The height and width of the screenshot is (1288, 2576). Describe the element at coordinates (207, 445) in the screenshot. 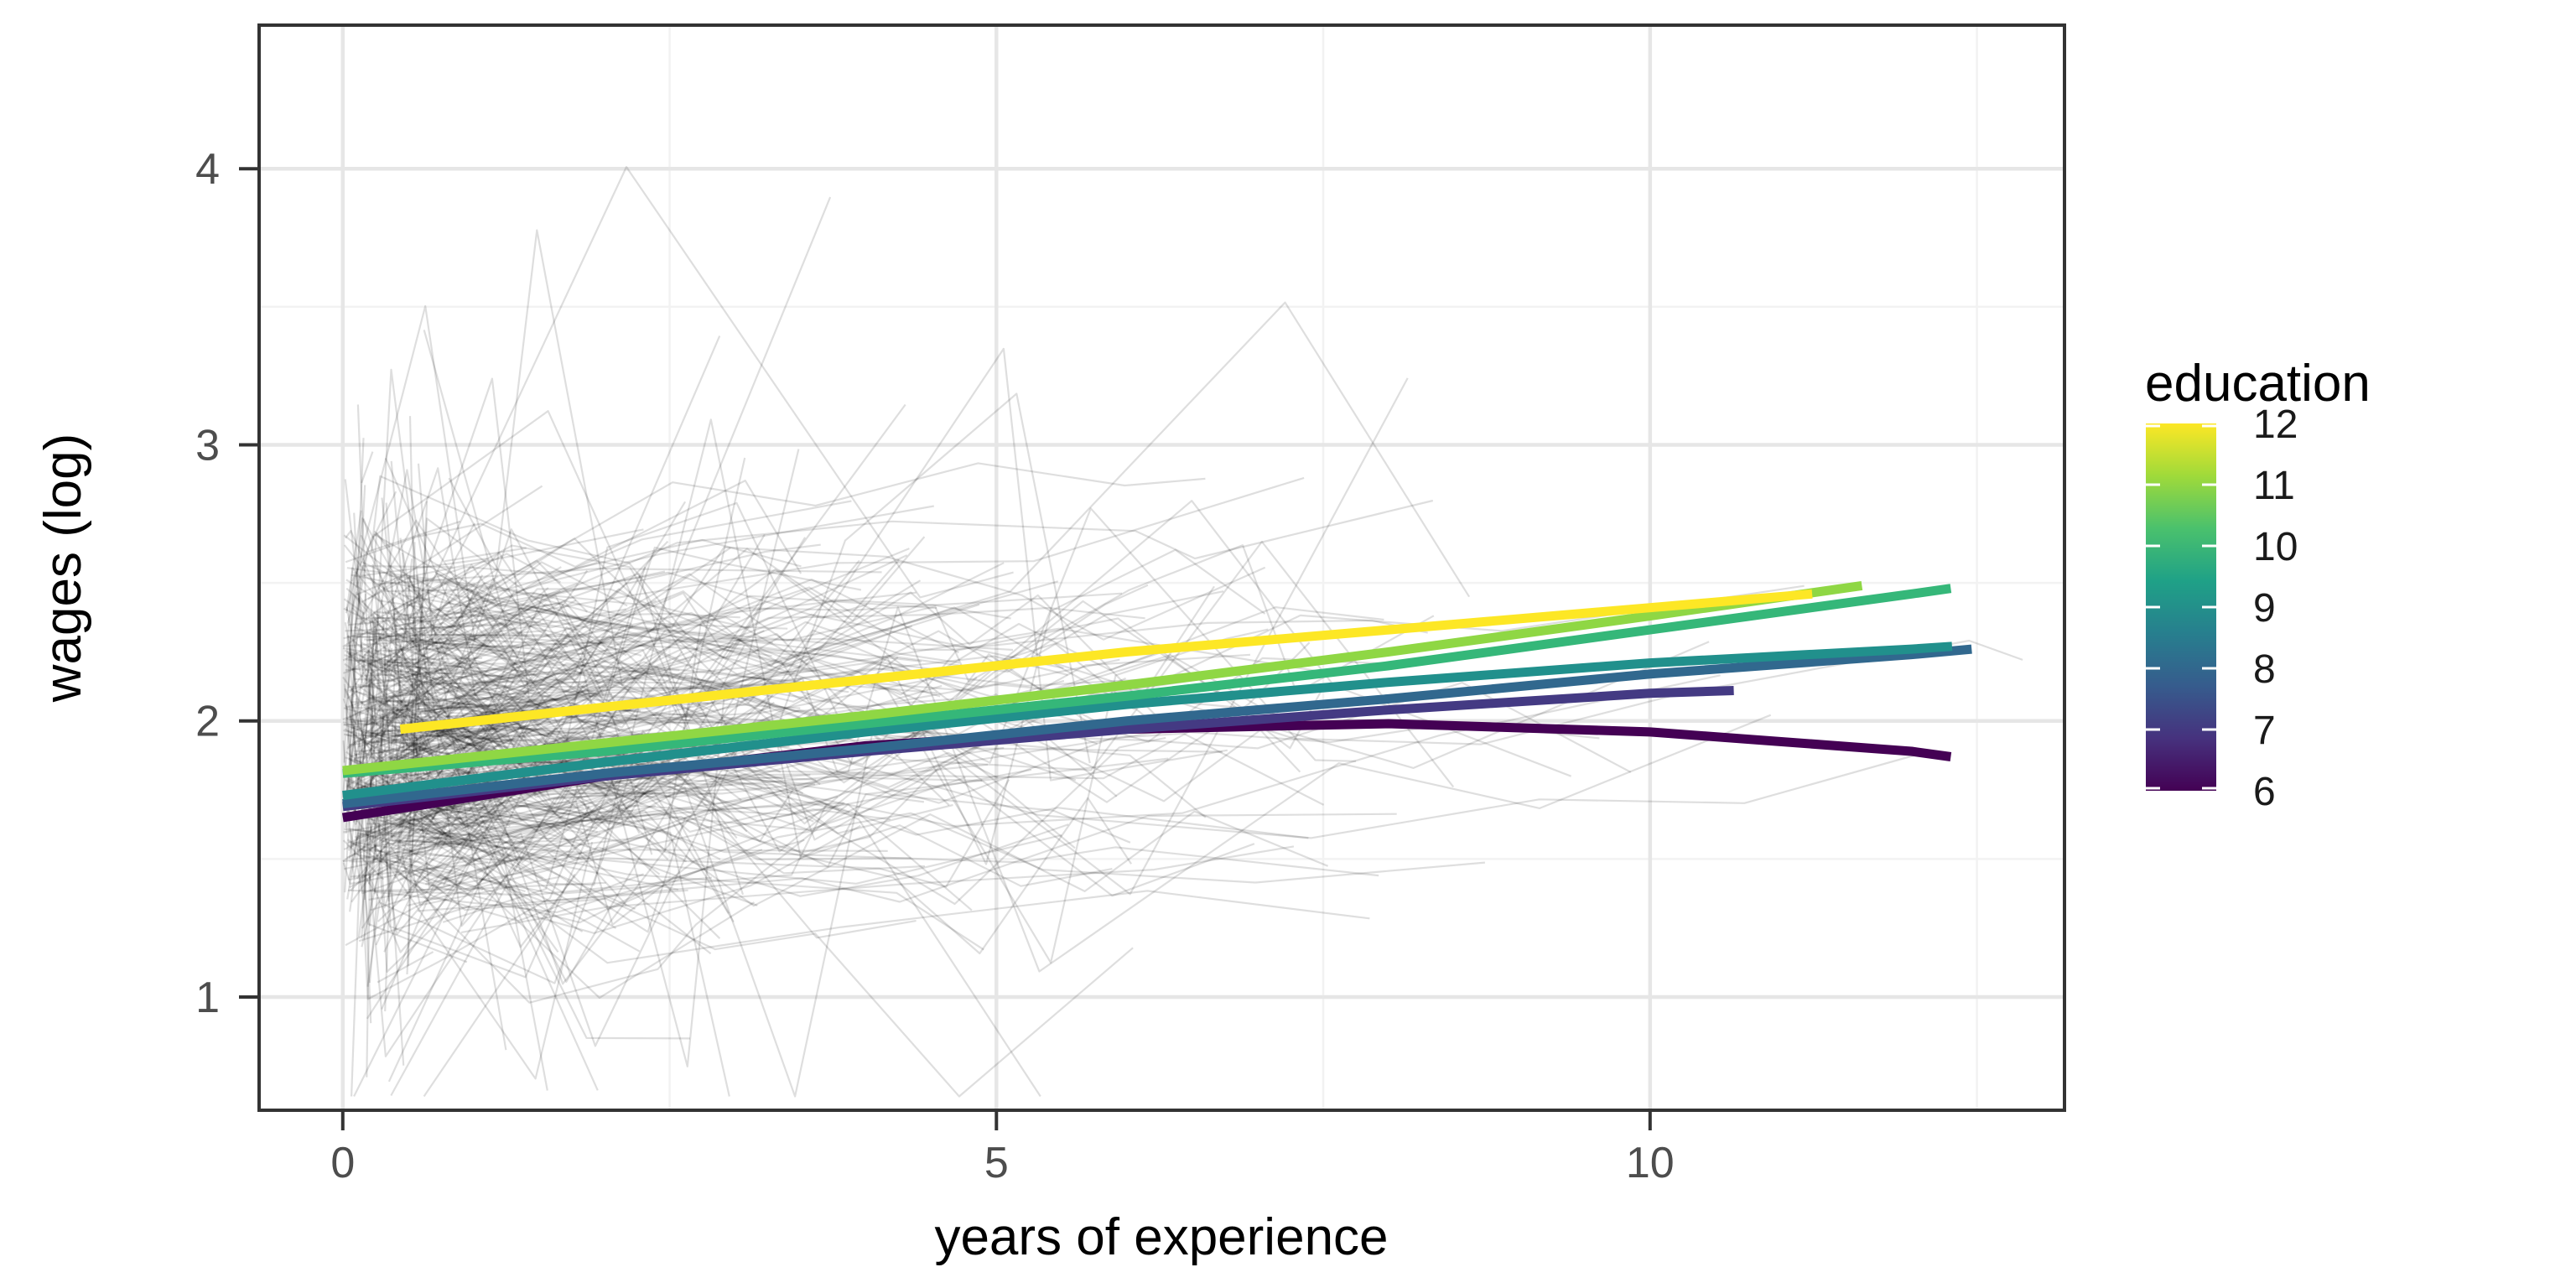

I see `y-tick-label: 3` at that location.